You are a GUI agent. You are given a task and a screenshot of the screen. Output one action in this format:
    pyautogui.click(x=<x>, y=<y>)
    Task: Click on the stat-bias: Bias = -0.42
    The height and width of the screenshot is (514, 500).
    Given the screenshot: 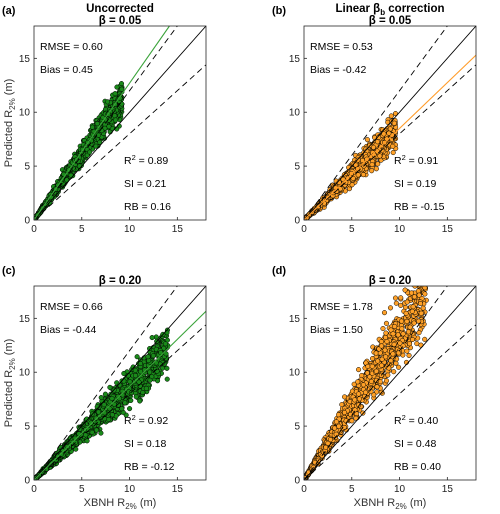 What is the action you would take?
    pyautogui.click(x=338, y=70)
    